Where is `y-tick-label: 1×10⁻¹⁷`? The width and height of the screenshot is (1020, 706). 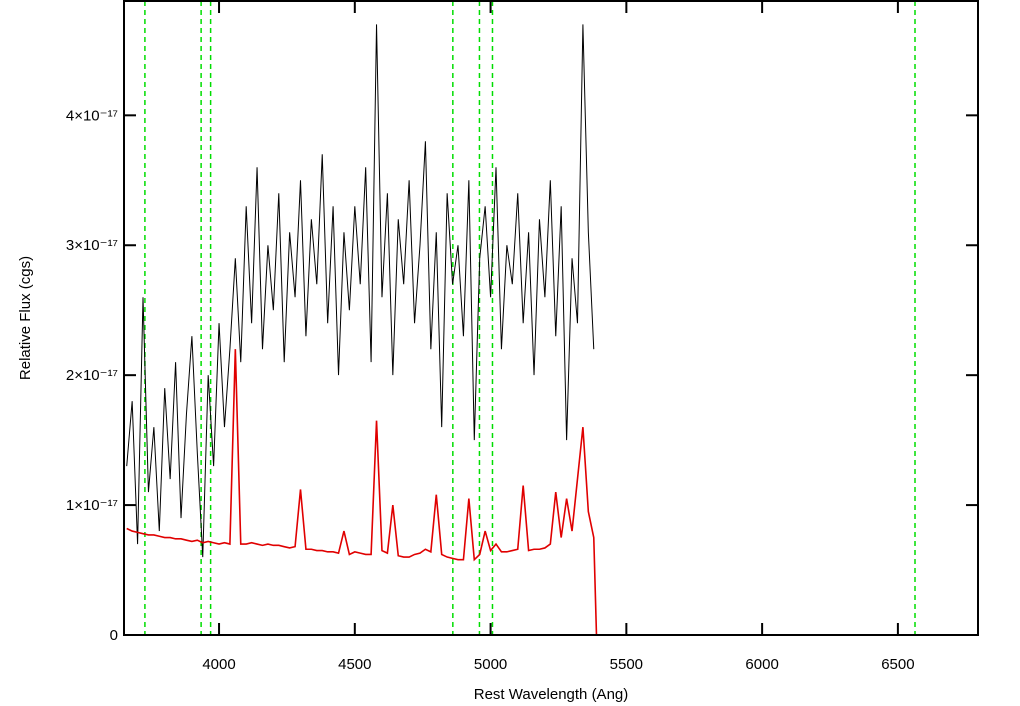 y-tick-label: 1×10⁻¹⁷ is located at coordinates (92, 505).